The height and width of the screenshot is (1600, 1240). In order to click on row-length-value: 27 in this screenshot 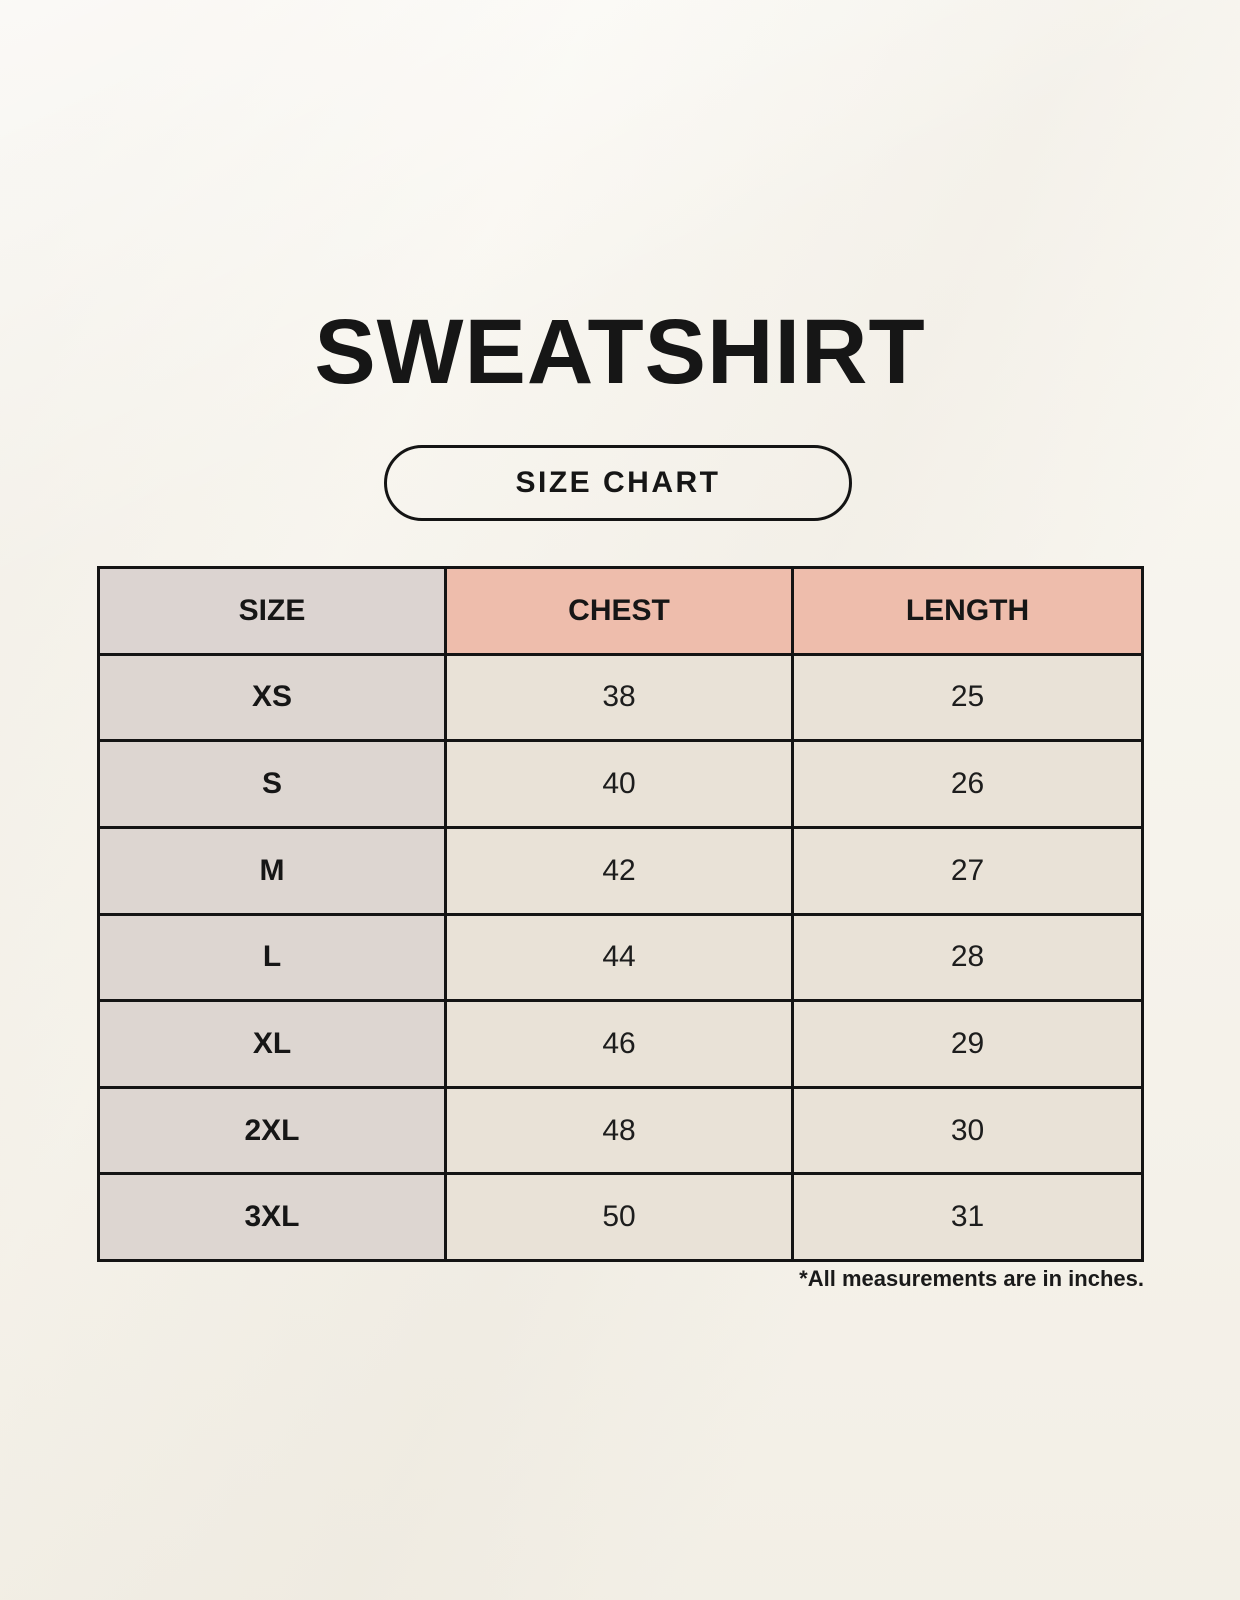, I will do `click(967, 870)`.